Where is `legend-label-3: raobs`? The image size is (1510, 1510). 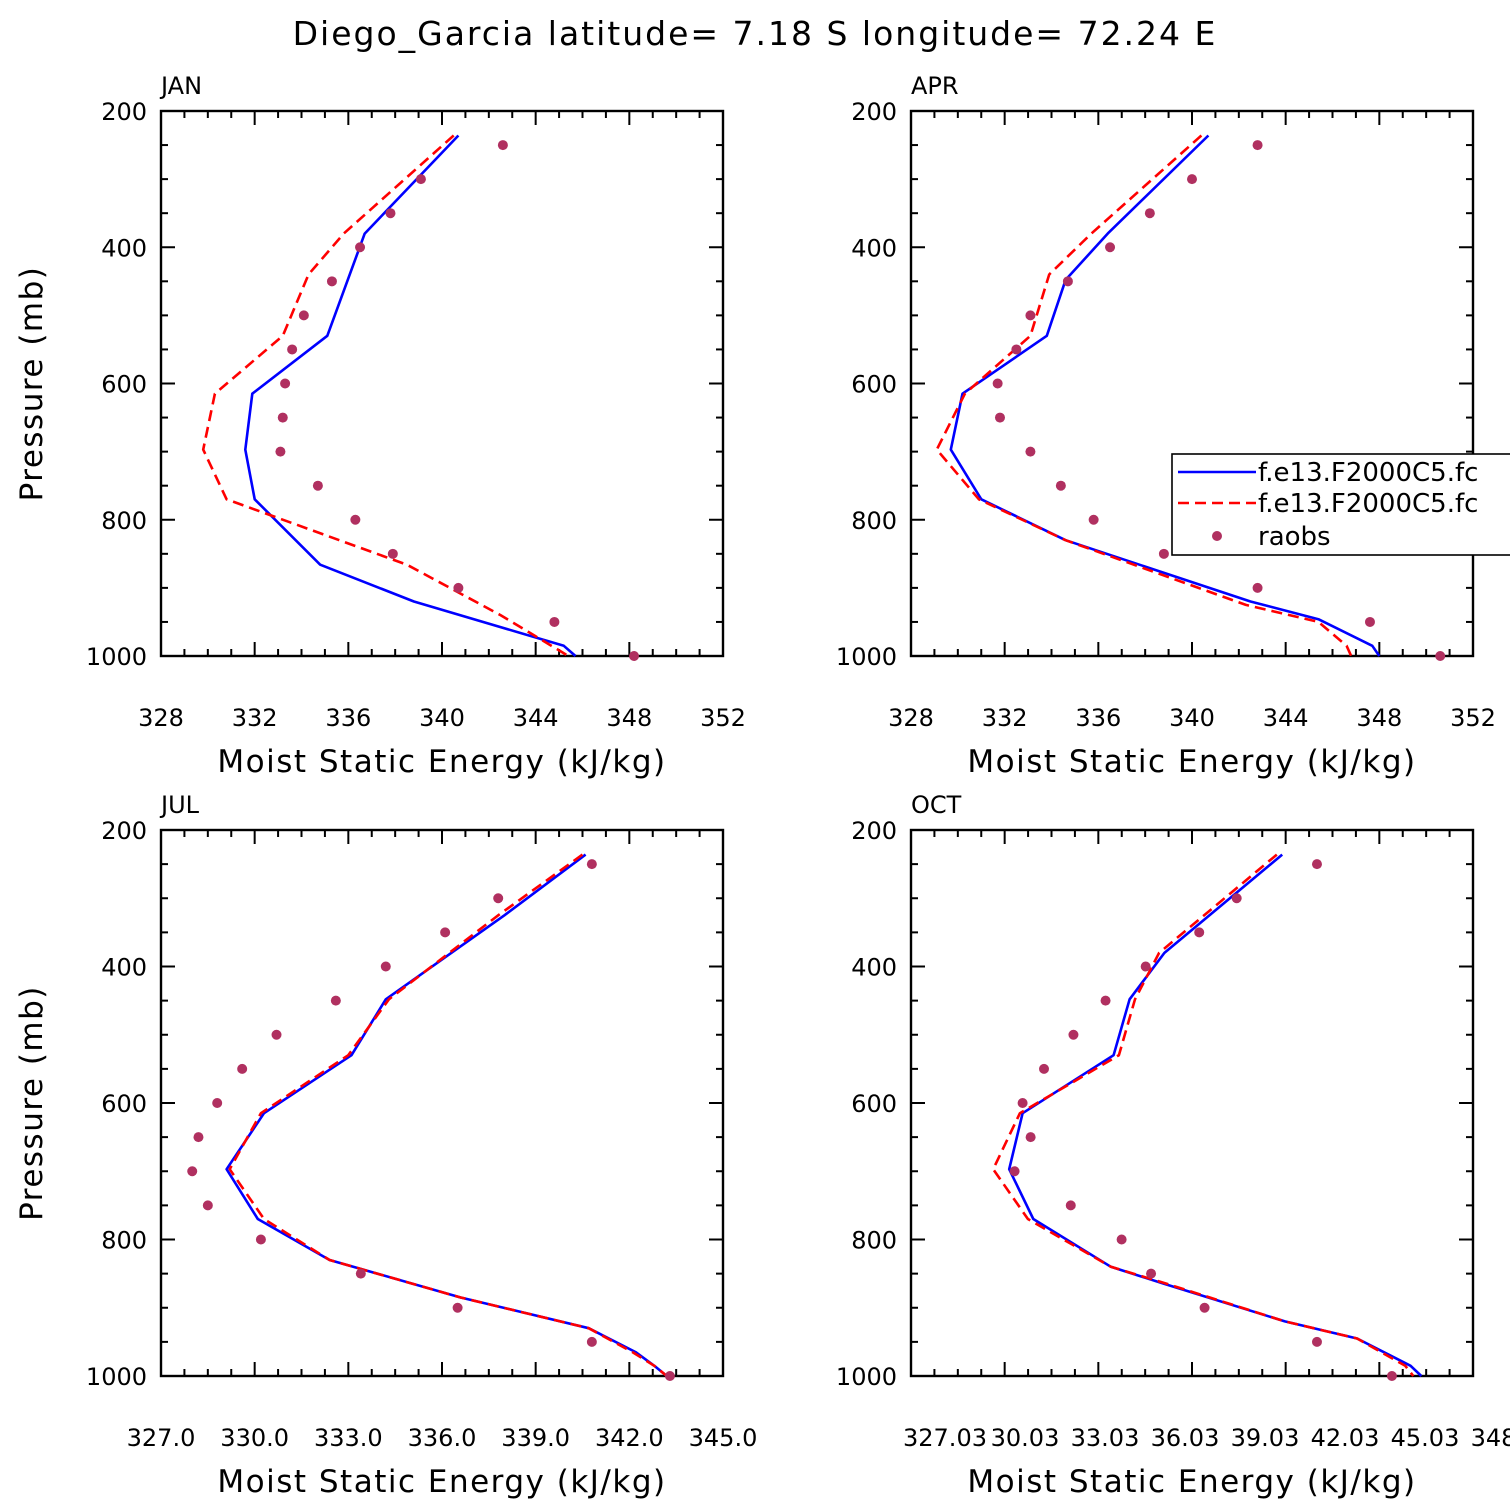
legend-label-3: raobs is located at coordinates (1294, 537).